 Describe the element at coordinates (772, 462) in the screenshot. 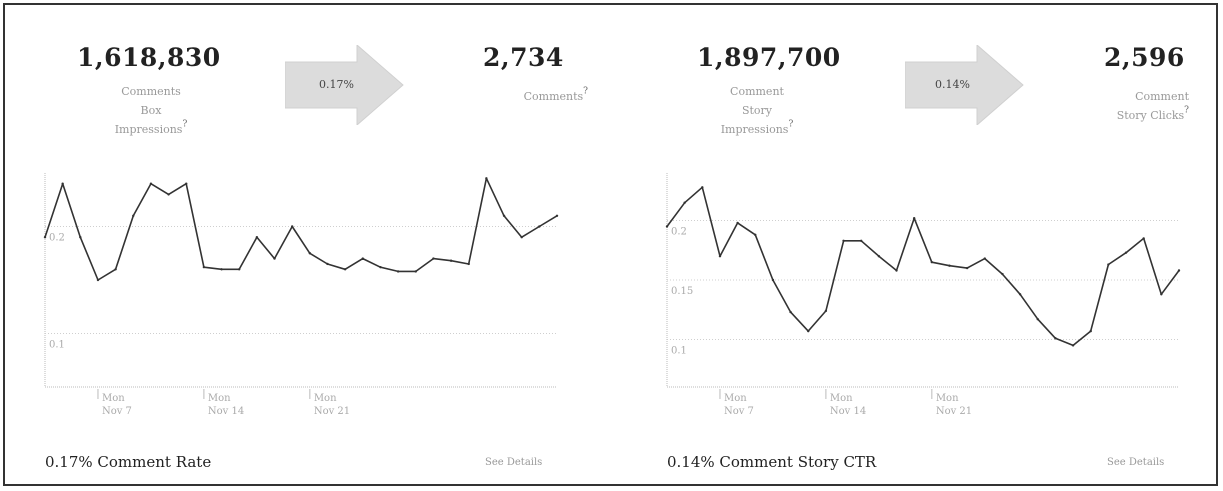

I see `footer-title: 0.14% Comment Story CTR` at that location.